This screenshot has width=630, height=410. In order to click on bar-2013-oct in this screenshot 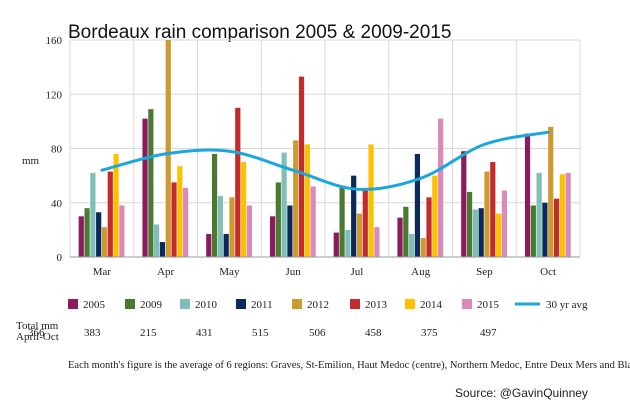, I will do `click(556, 227)`.